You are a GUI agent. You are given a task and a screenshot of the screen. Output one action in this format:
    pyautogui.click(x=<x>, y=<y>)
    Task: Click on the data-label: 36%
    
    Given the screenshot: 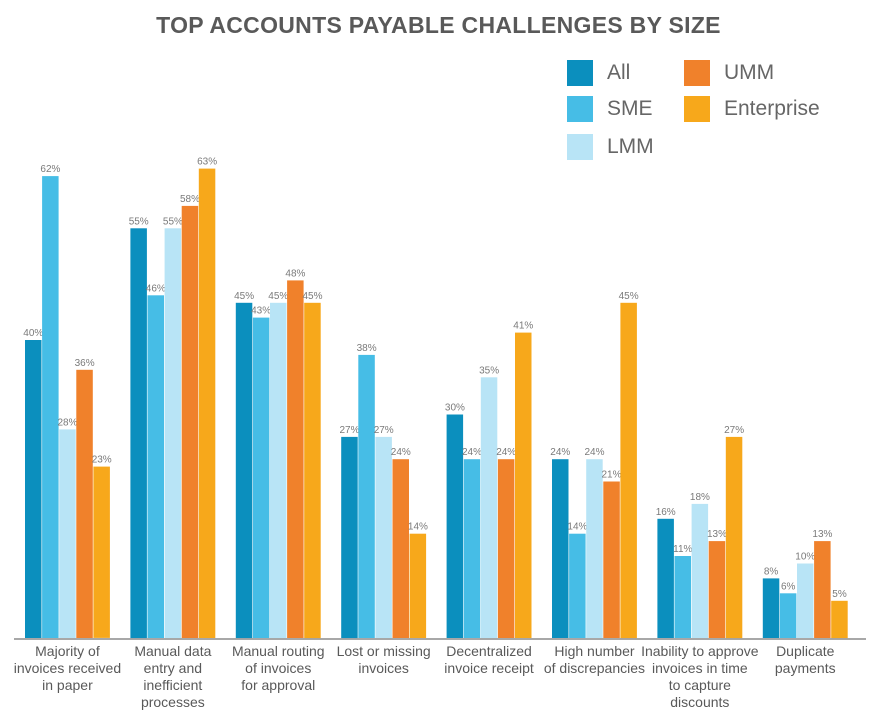 What is the action you would take?
    pyautogui.click(x=85, y=363)
    